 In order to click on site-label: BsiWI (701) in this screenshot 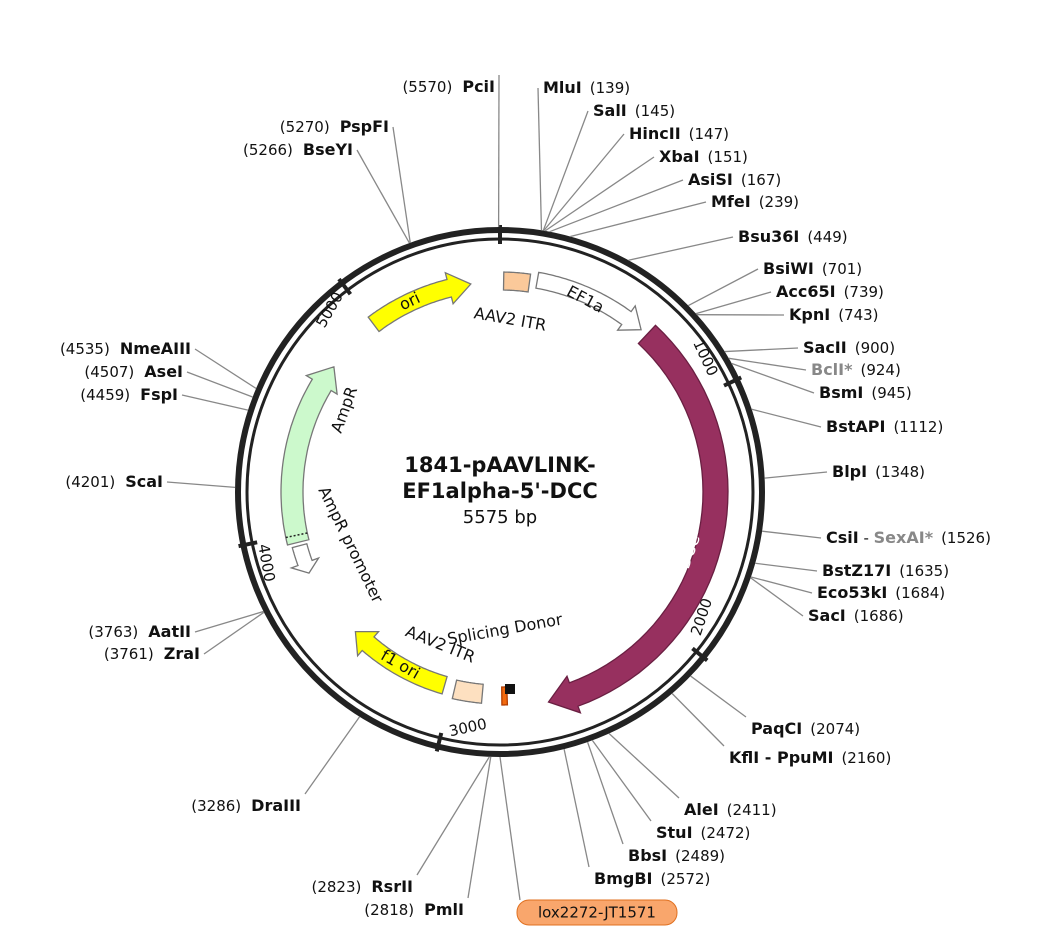, I will do `click(812, 268)`.